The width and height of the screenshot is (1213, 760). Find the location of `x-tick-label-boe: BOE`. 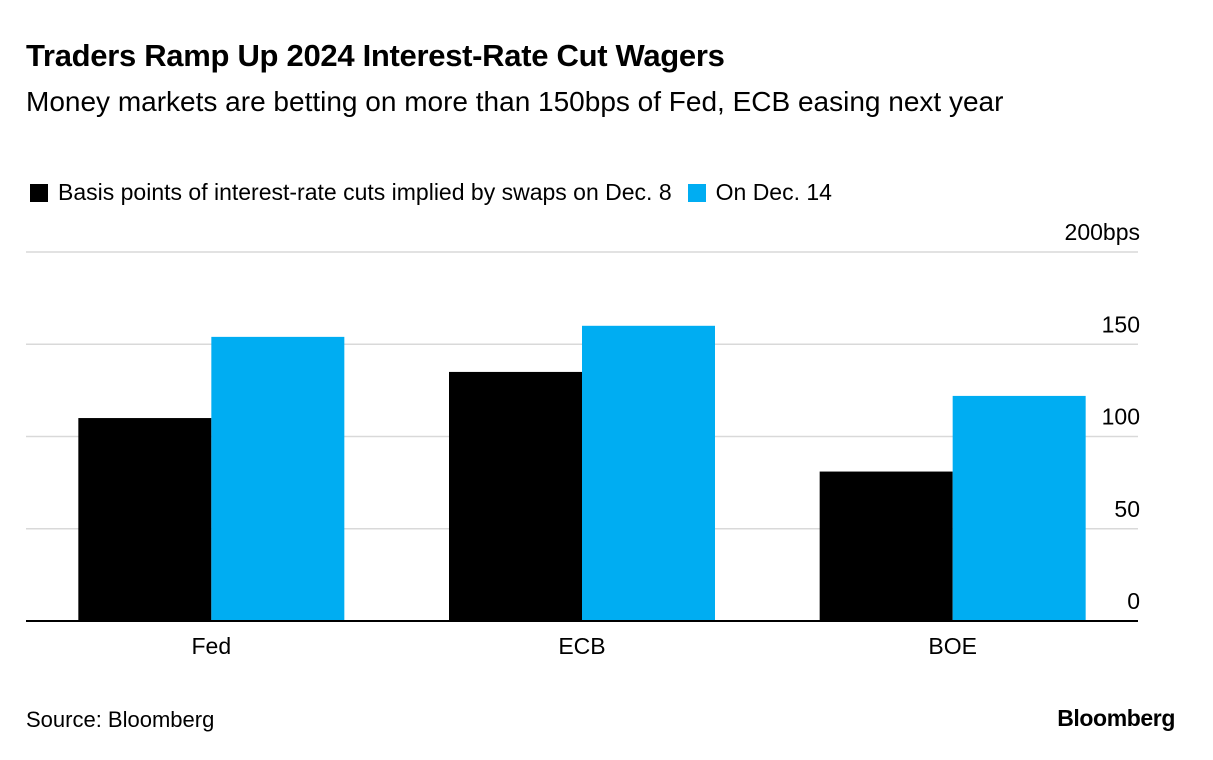

x-tick-label-boe: BOE is located at coordinates (952, 646).